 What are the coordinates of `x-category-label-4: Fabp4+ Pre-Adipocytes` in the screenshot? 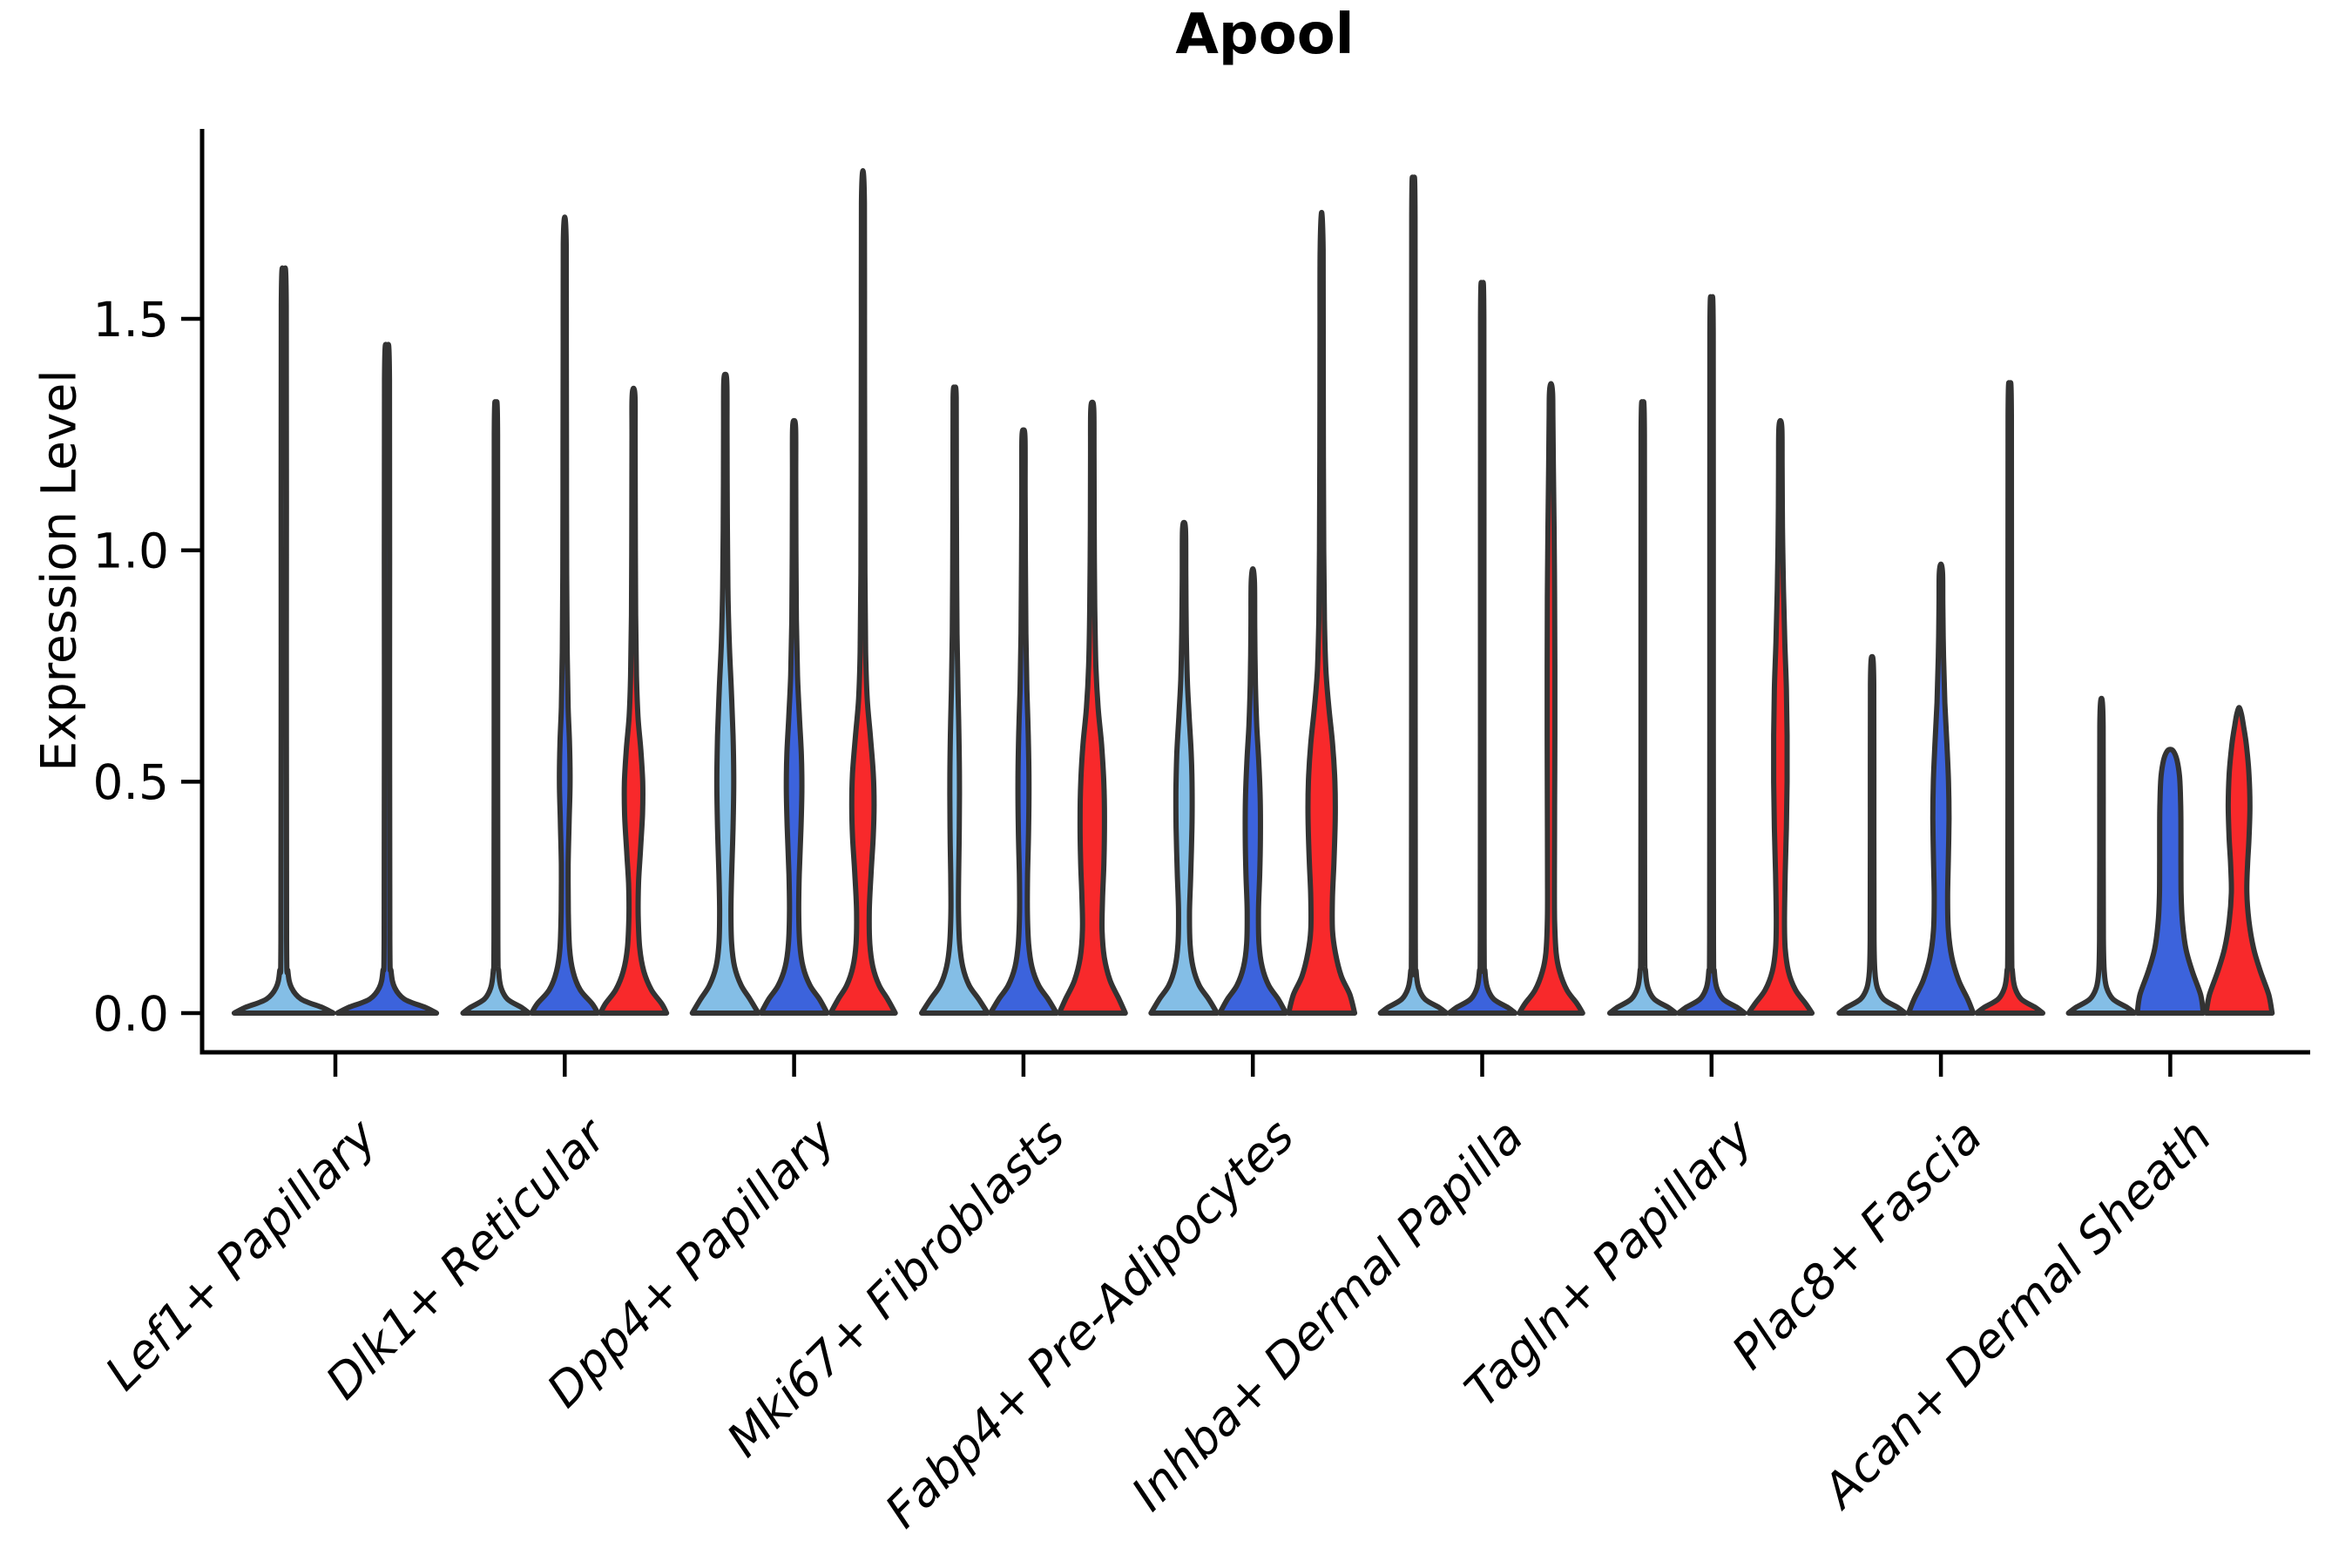 It's located at (1089, 1323).